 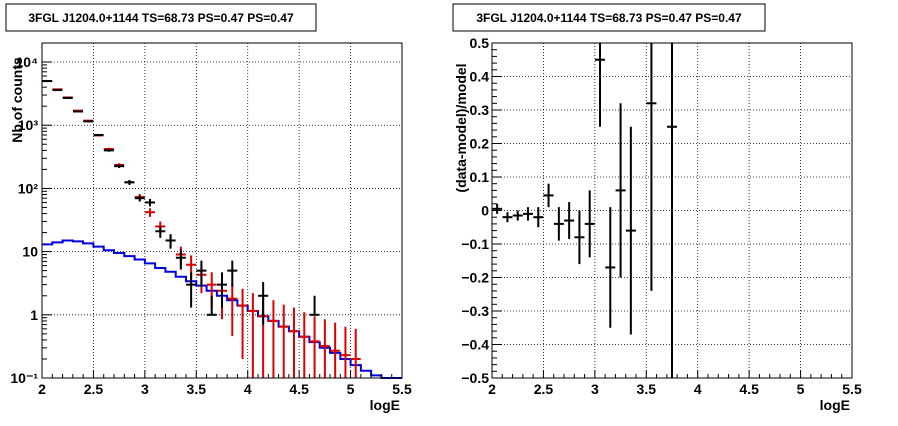 I want to click on right-y-tick-label: −0.3, so click(x=475, y=311).